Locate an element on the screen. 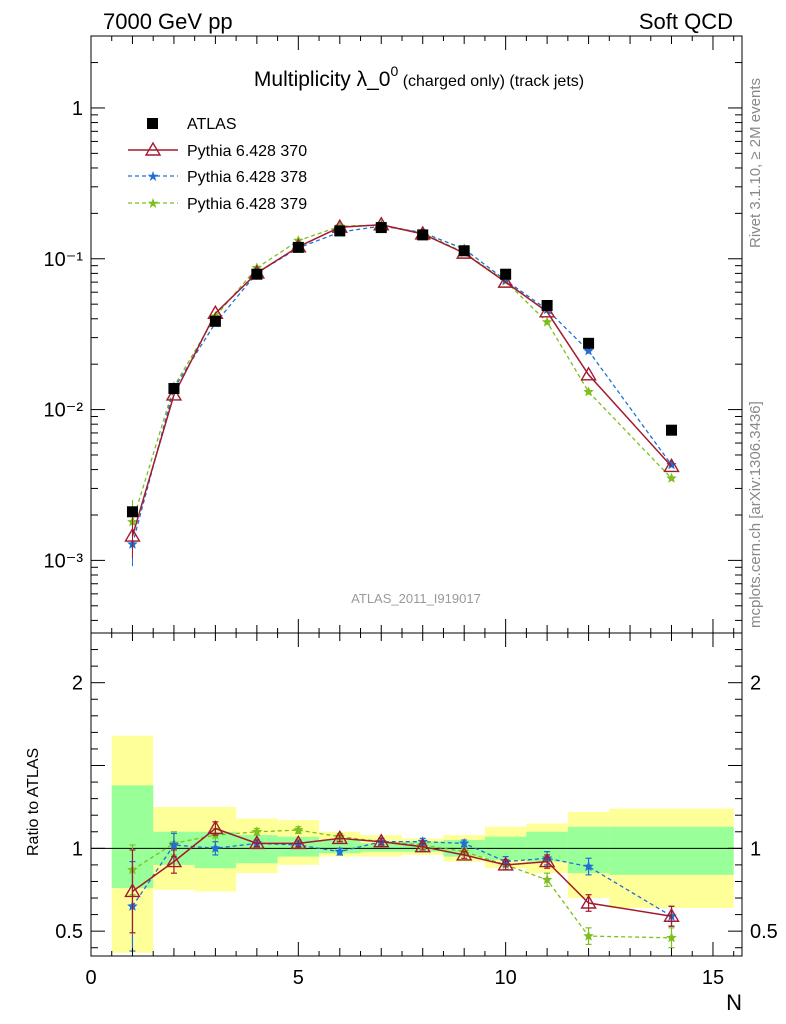 The height and width of the screenshot is (1024, 786). legend-marker-379: ★ is located at coordinates (153, 203).